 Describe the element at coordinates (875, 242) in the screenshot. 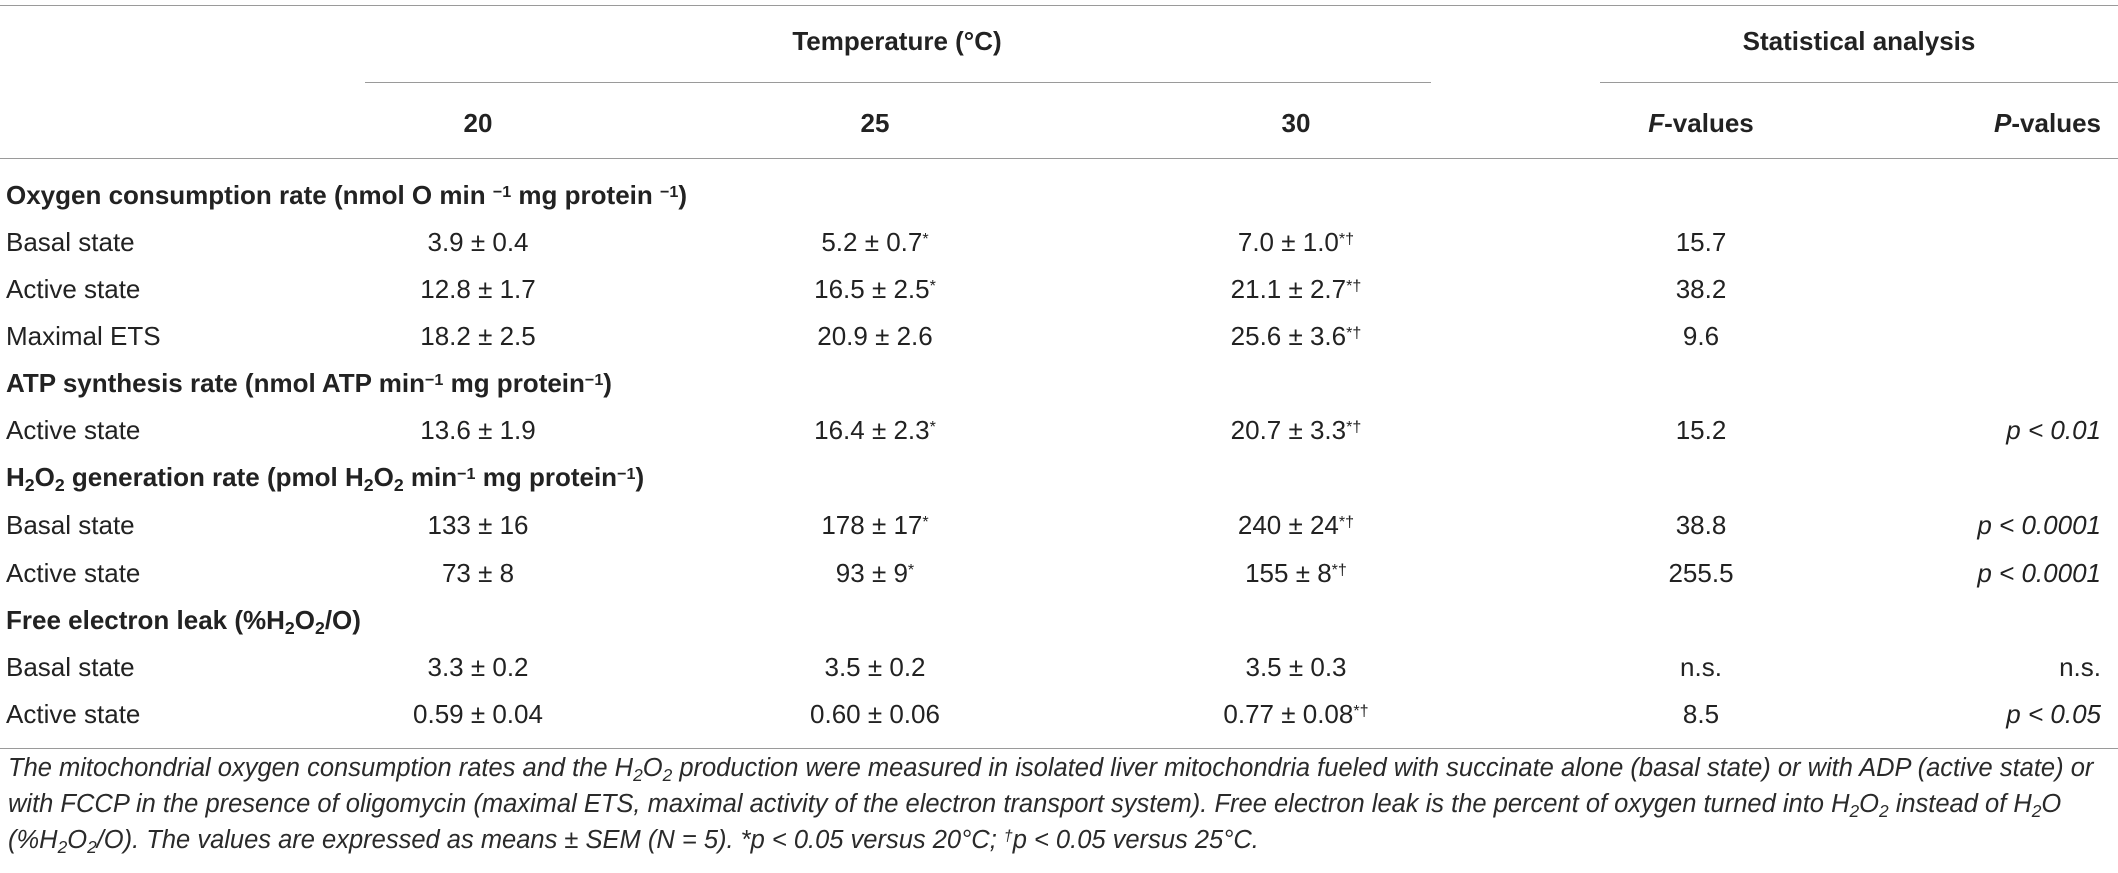

I see `cell-25: 5.2 ± 0.7*` at that location.